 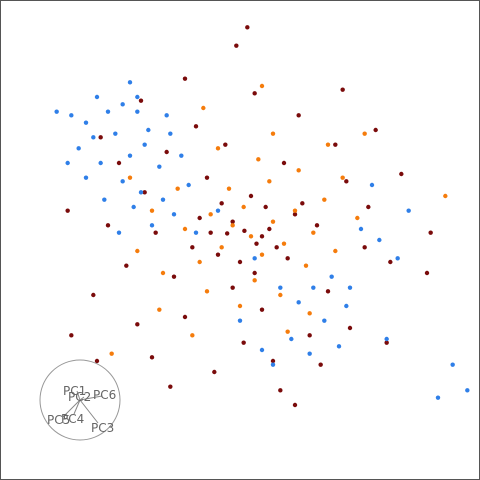 I want to click on biplot-axis-pc4, so click(x=77, y=407).